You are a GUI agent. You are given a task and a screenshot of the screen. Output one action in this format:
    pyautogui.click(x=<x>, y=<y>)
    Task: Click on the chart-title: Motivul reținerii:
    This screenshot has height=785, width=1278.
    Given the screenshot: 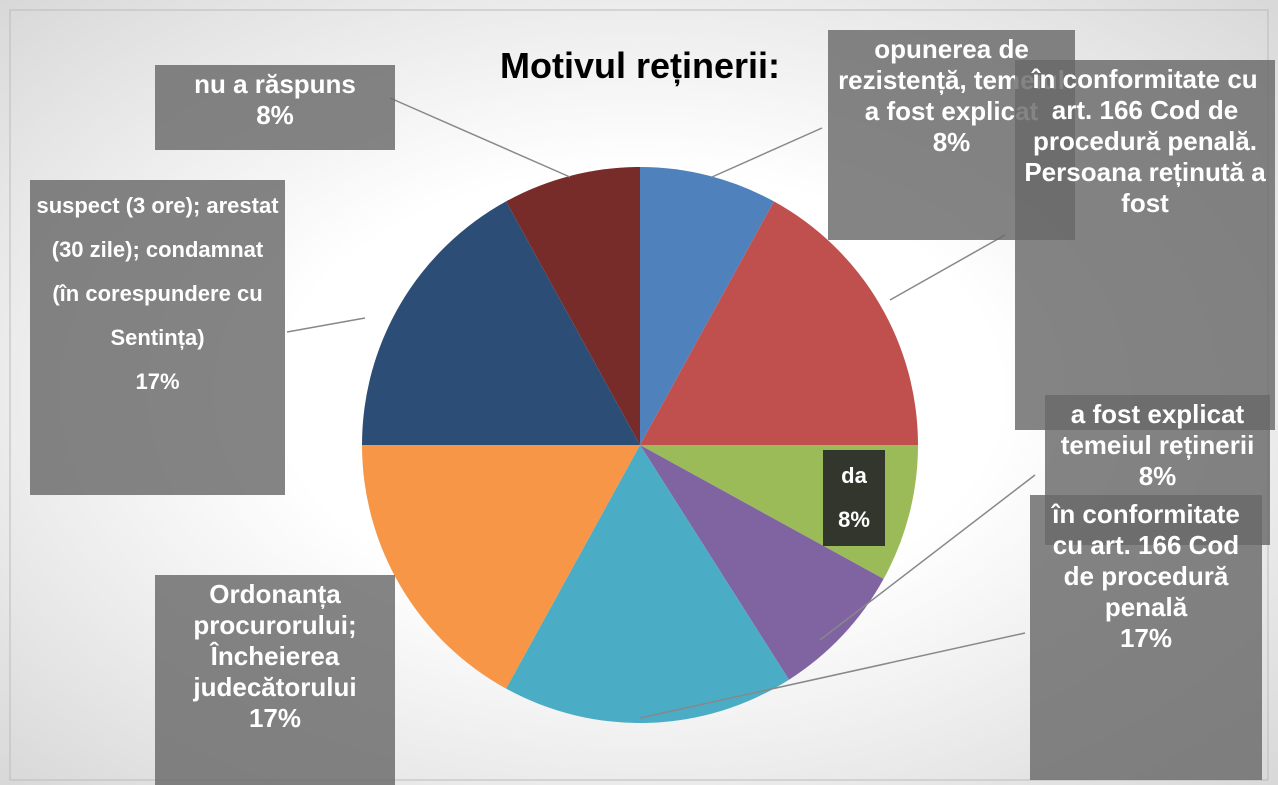 What is the action you would take?
    pyautogui.click(x=640, y=65)
    